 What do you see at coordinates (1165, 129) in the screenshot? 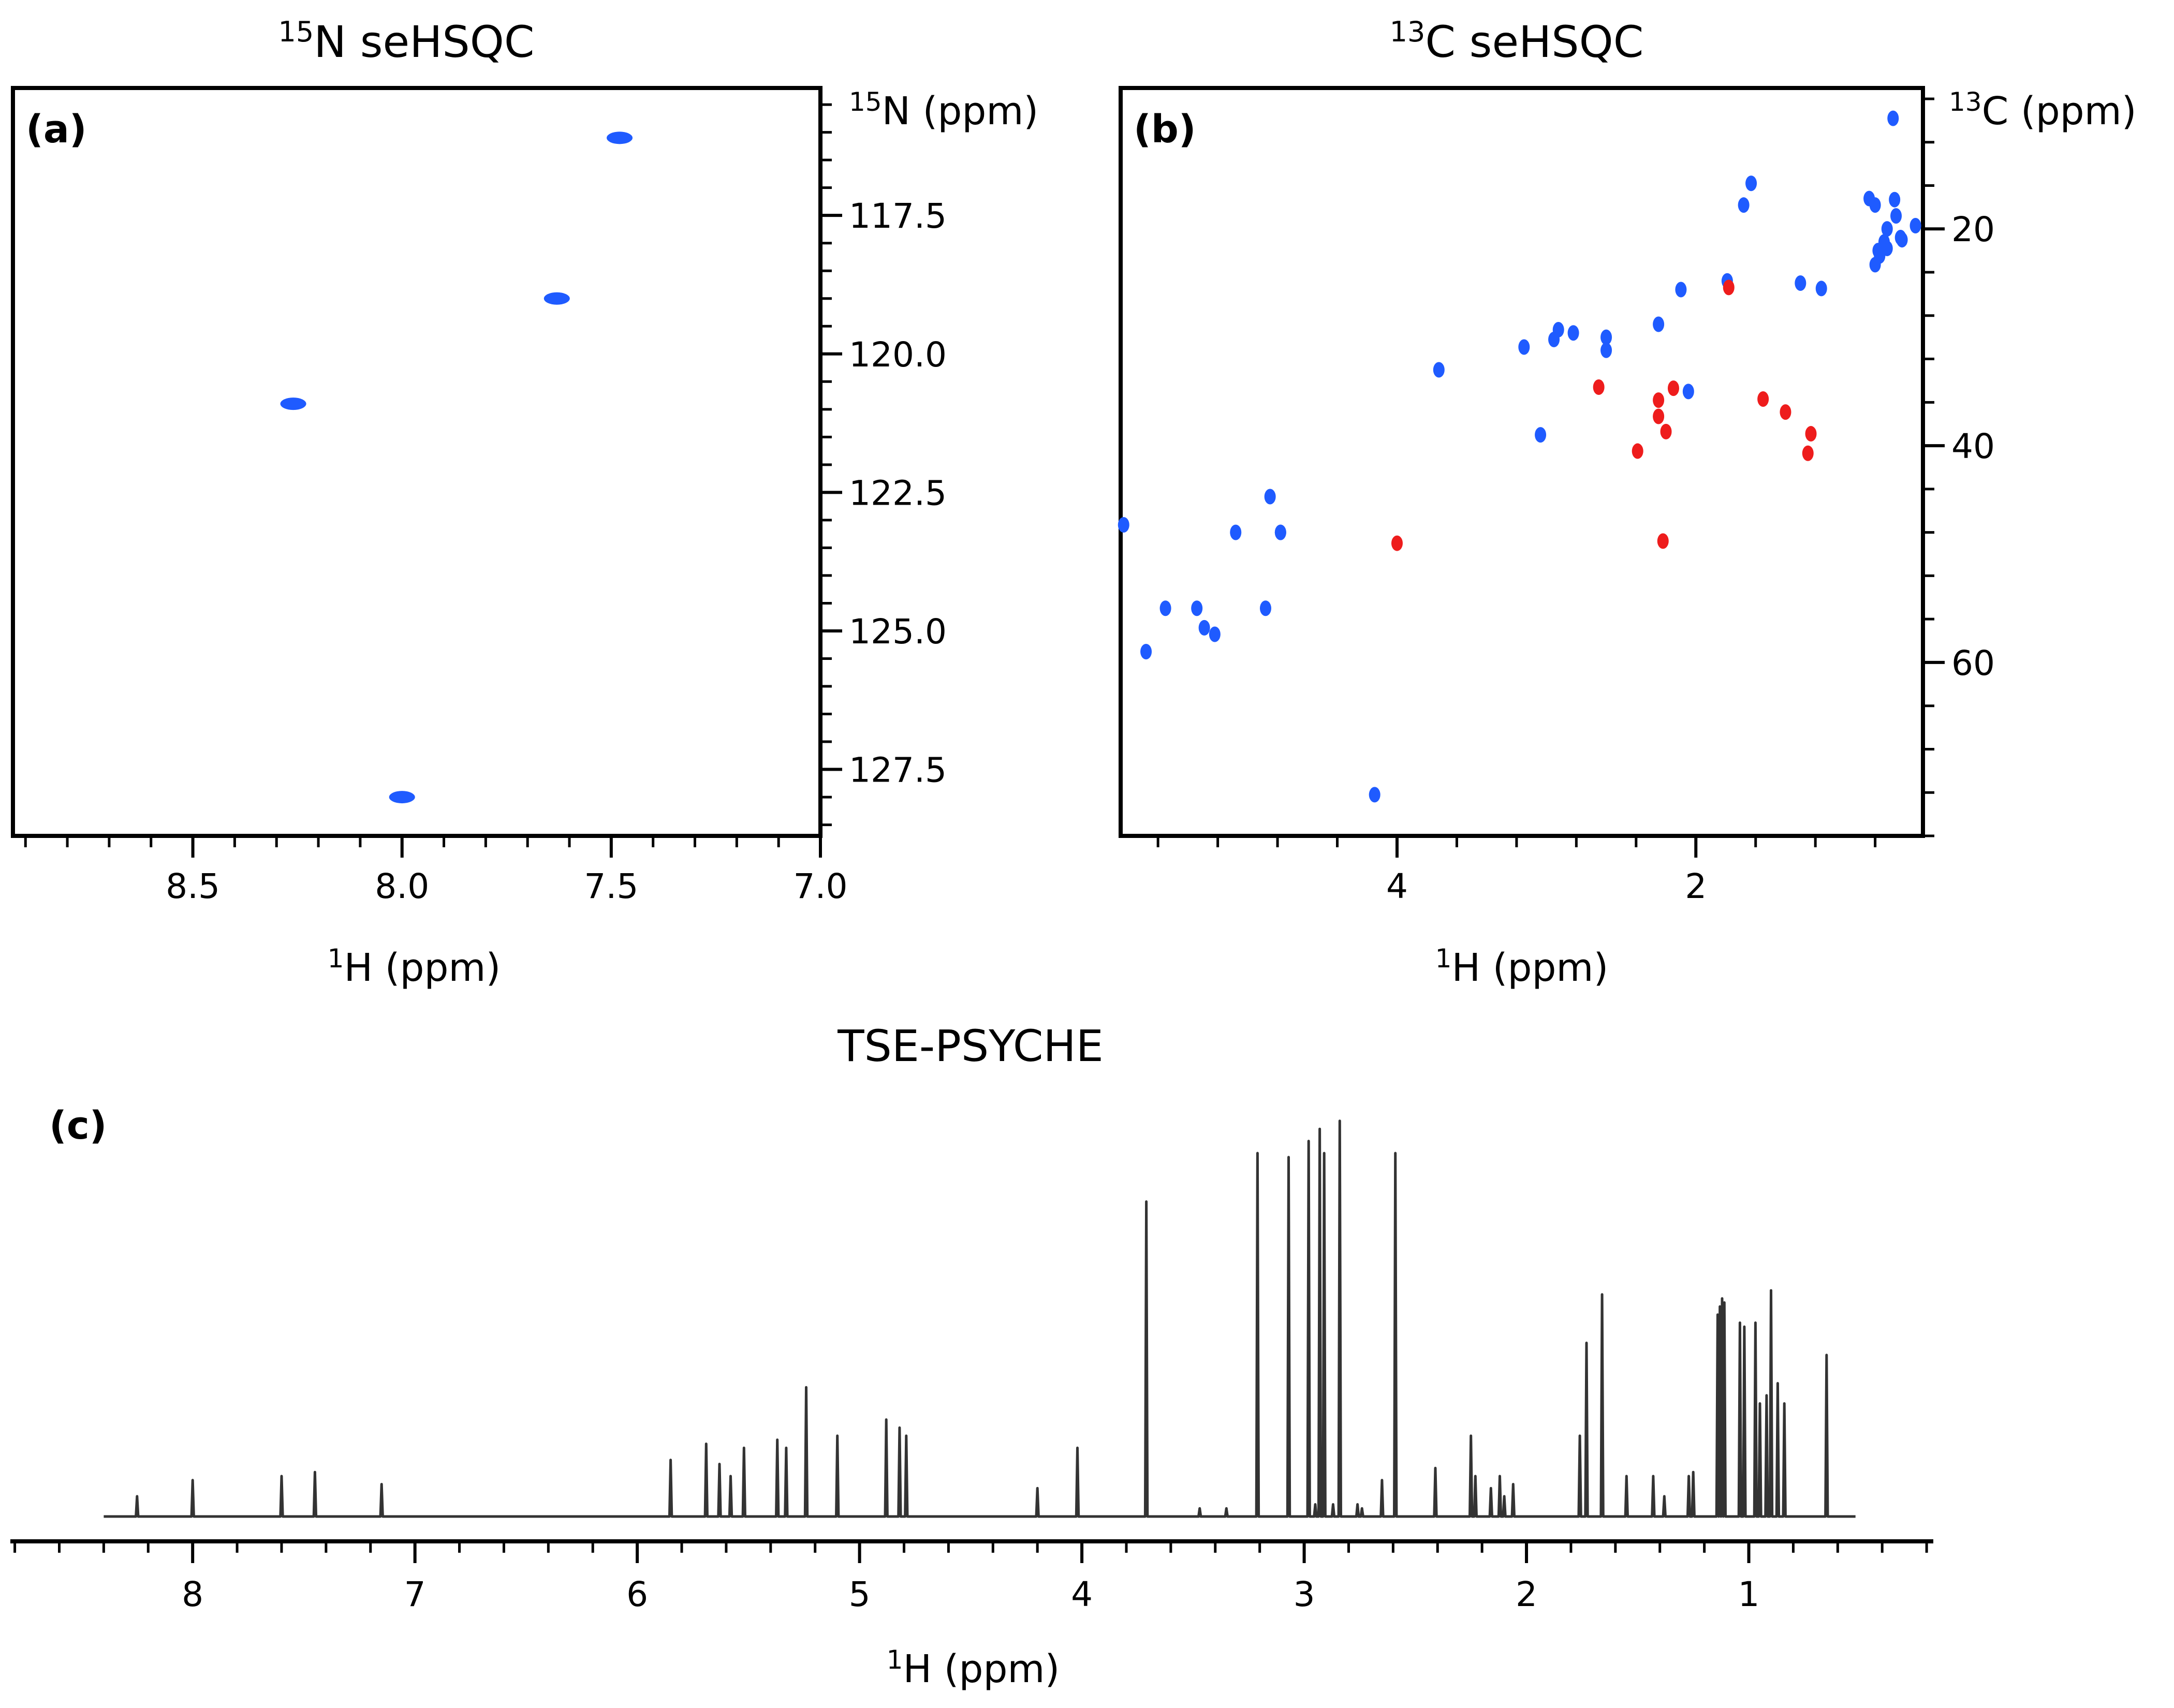
I see `panel-b-letter: (b)` at bounding box center [1165, 129].